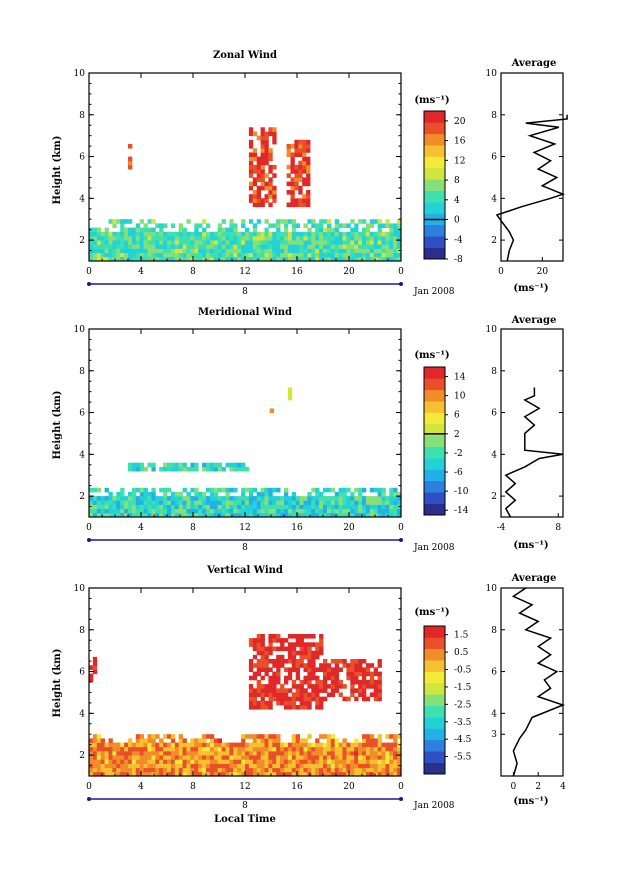 This screenshot has width=617, height=873. Describe the element at coordinates (82, 199) in the screenshot. I see `y-tick-label: 4` at that location.